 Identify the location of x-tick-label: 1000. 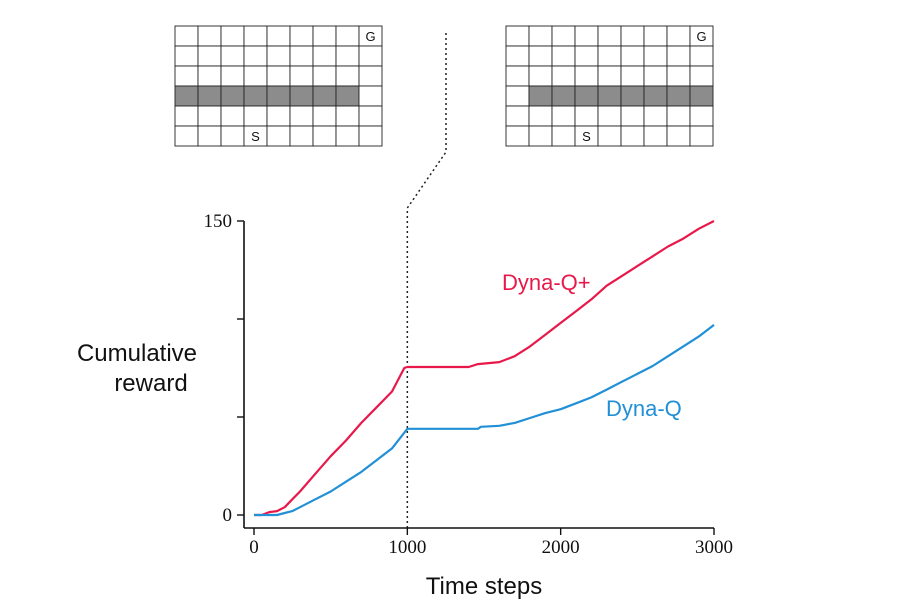
(407, 547).